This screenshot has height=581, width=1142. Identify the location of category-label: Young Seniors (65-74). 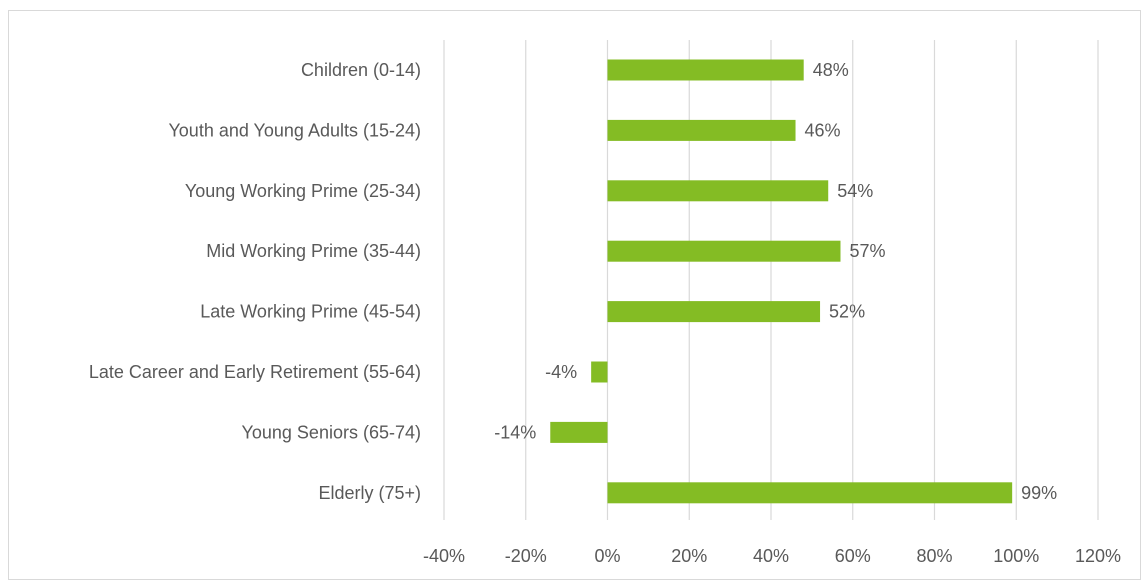
(331, 432).